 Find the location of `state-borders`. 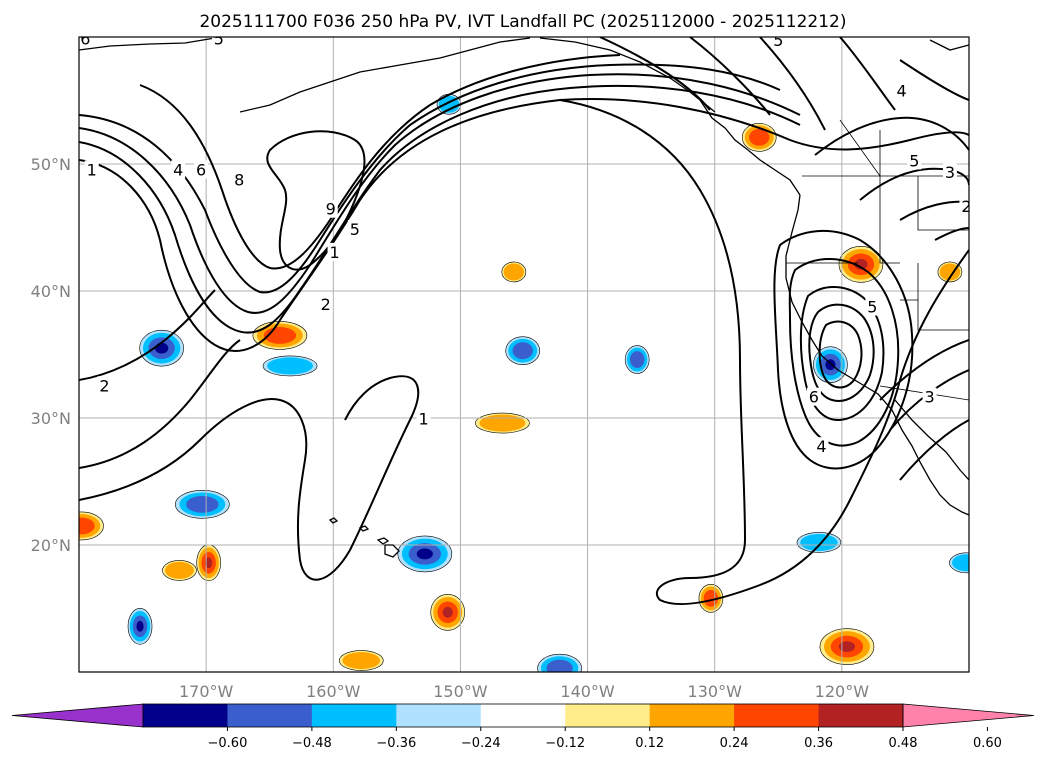

state-borders is located at coordinates (877, 288).